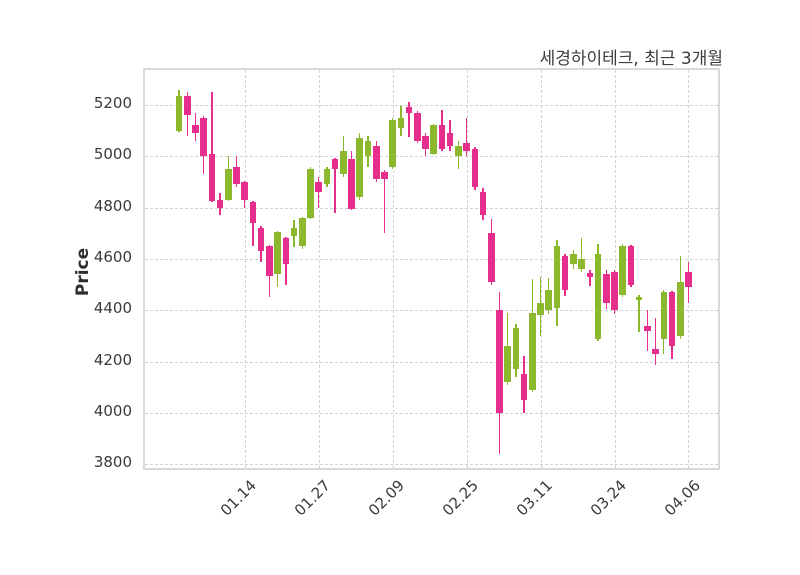  What do you see at coordinates (608, 498) in the screenshot?
I see `x-tick-label: 03.24` at bounding box center [608, 498].